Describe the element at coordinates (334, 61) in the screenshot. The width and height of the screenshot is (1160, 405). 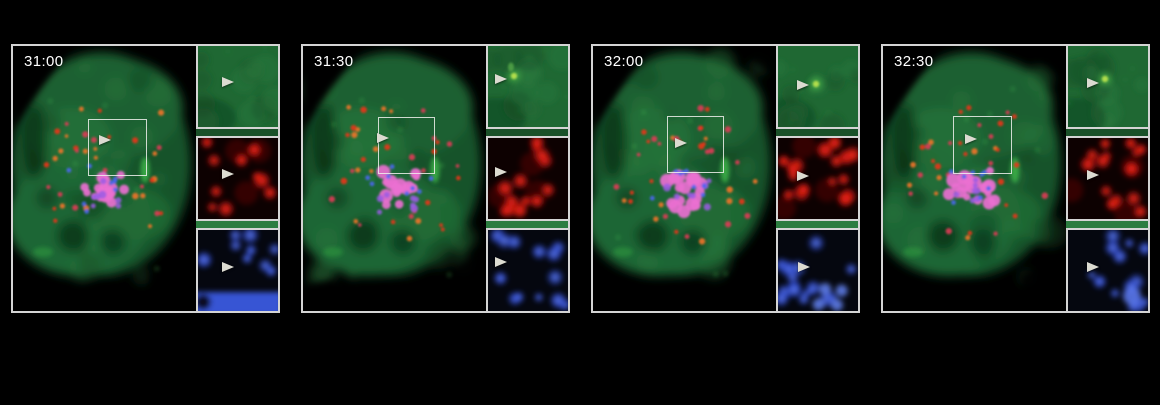
I see `timestamp-label: 31:30` at that location.